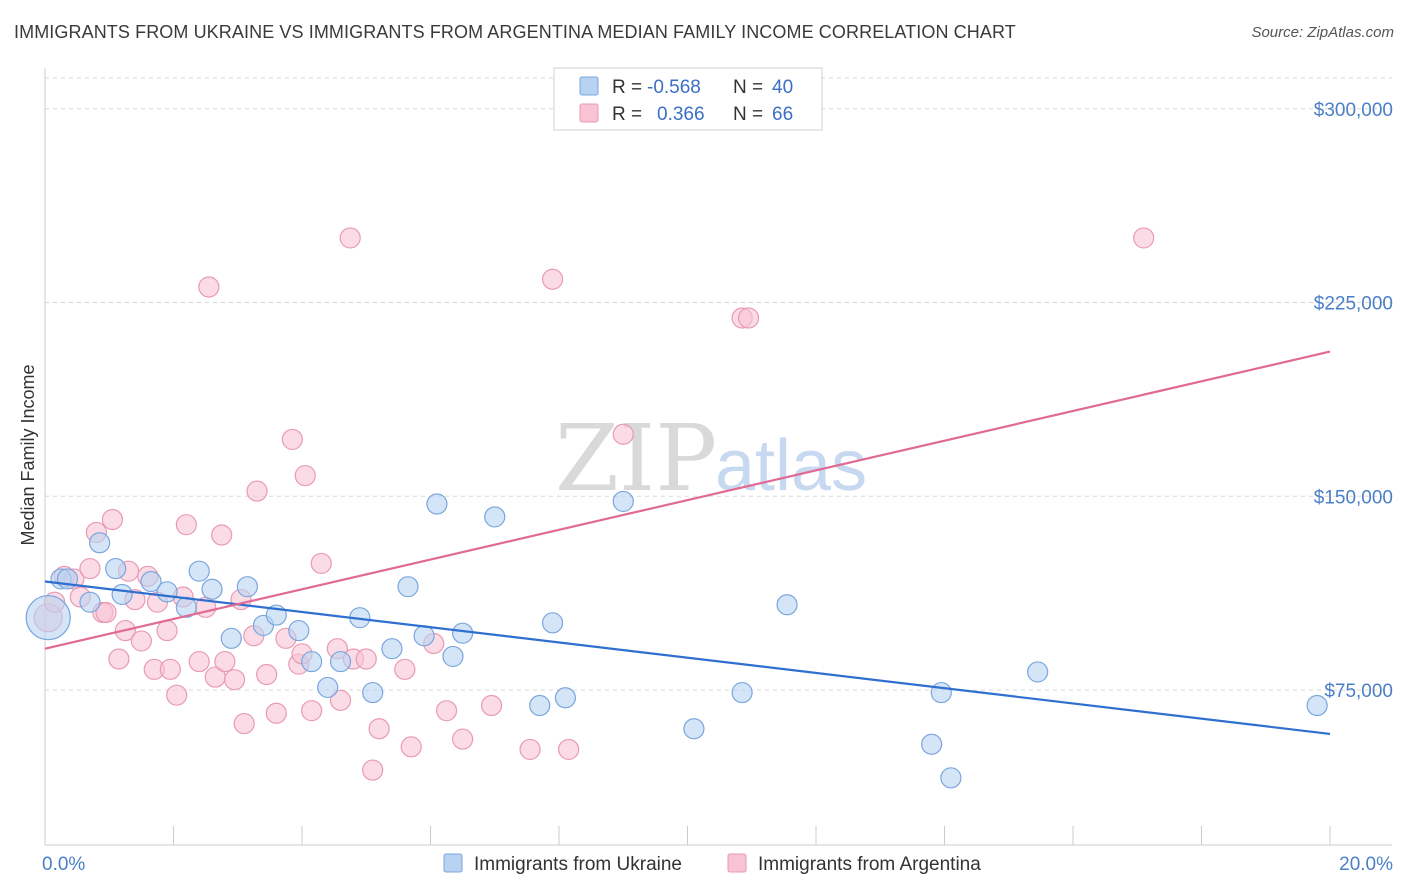  What do you see at coordinates (627, 87) in the screenshot?
I see `legend-r-label-ukraine: R =` at bounding box center [627, 87].